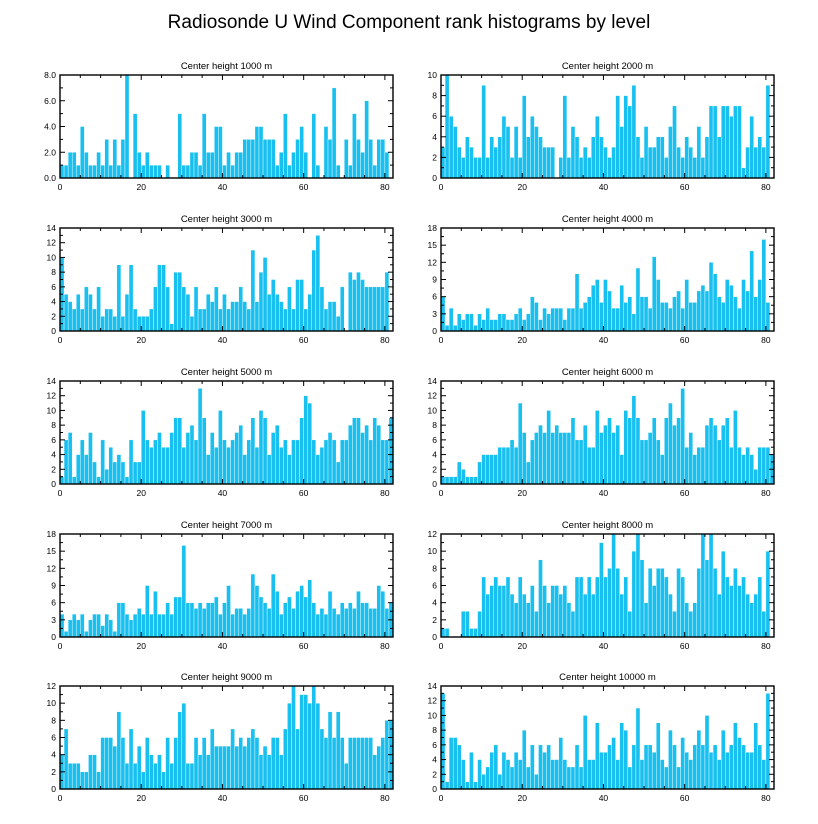 This screenshot has width=818, height=824. What do you see at coordinates (52, 551) in the screenshot?
I see `y-tick-label: 15` at bounding box center [52, 551].